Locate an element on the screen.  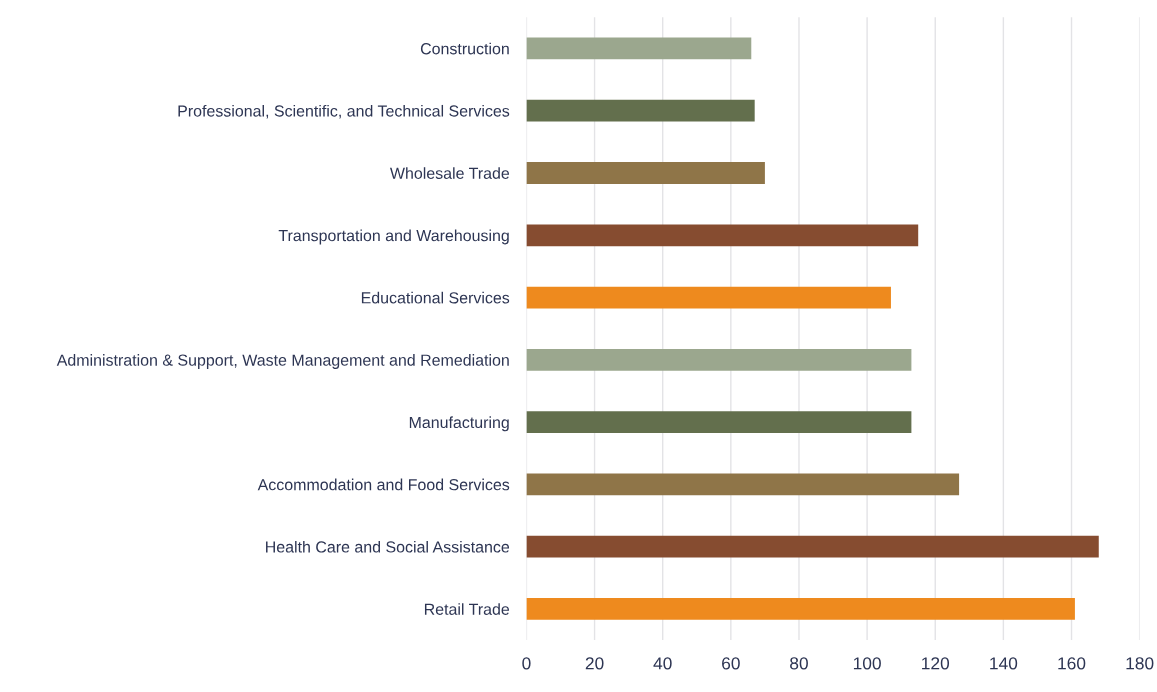
y-tick-label: Manufacturing is located at coordinates (459, 424).